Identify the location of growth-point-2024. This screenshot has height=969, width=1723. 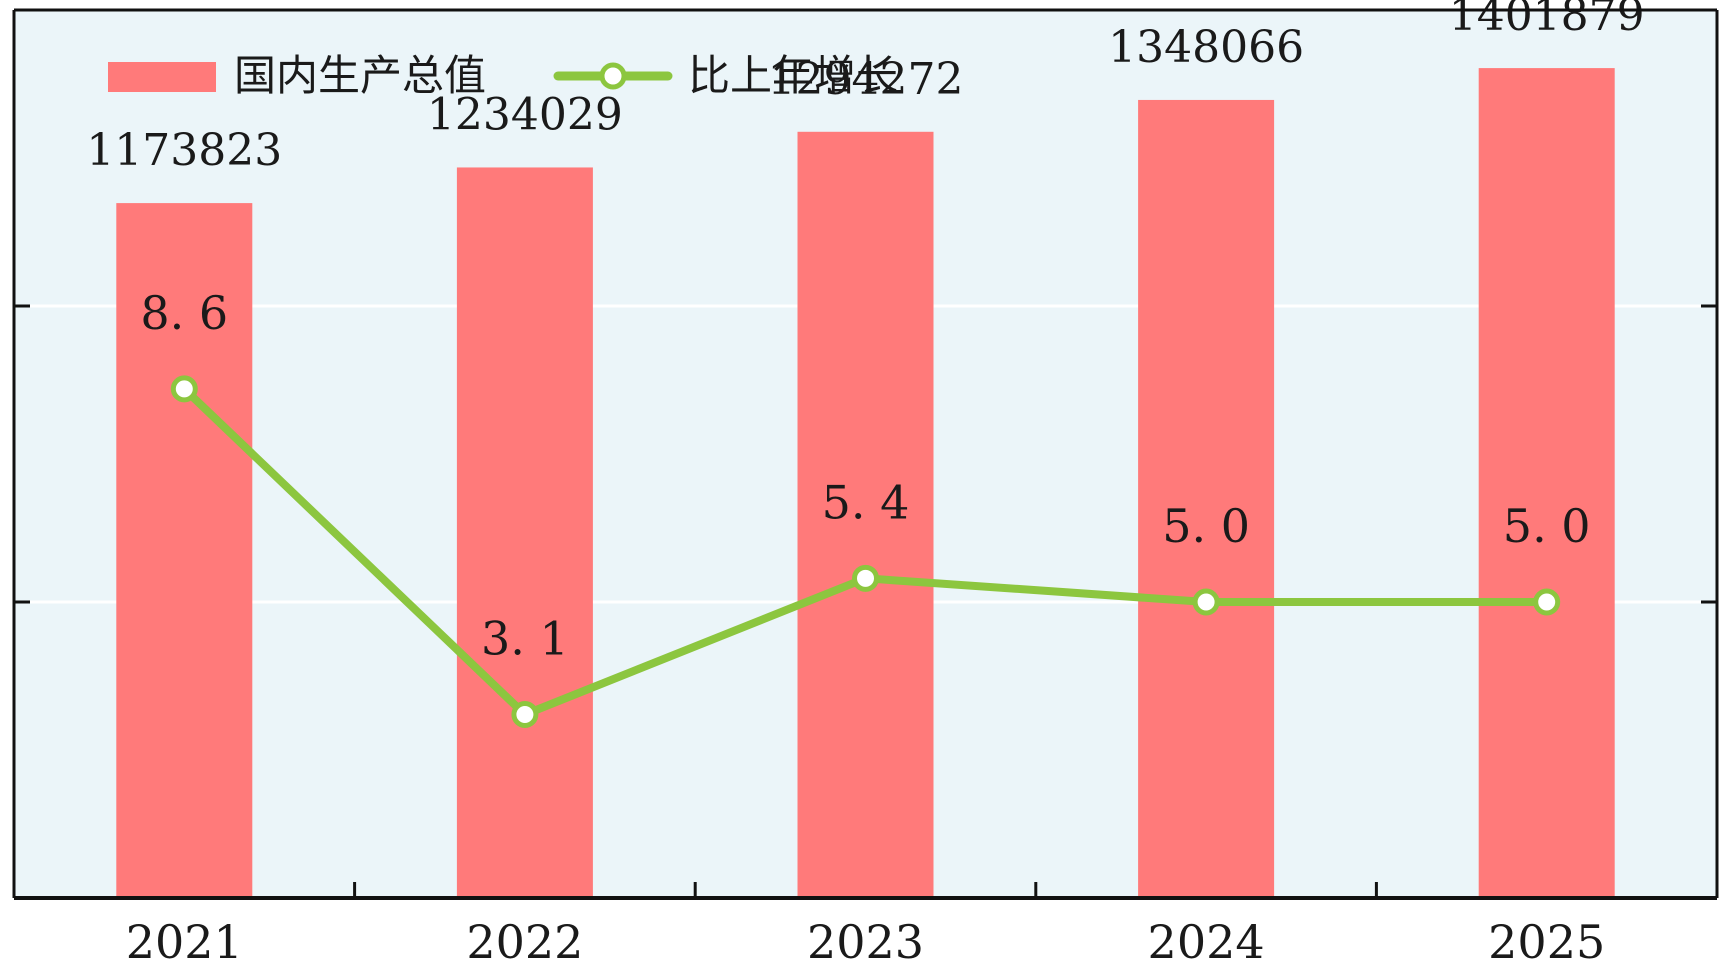
(1206, 602).